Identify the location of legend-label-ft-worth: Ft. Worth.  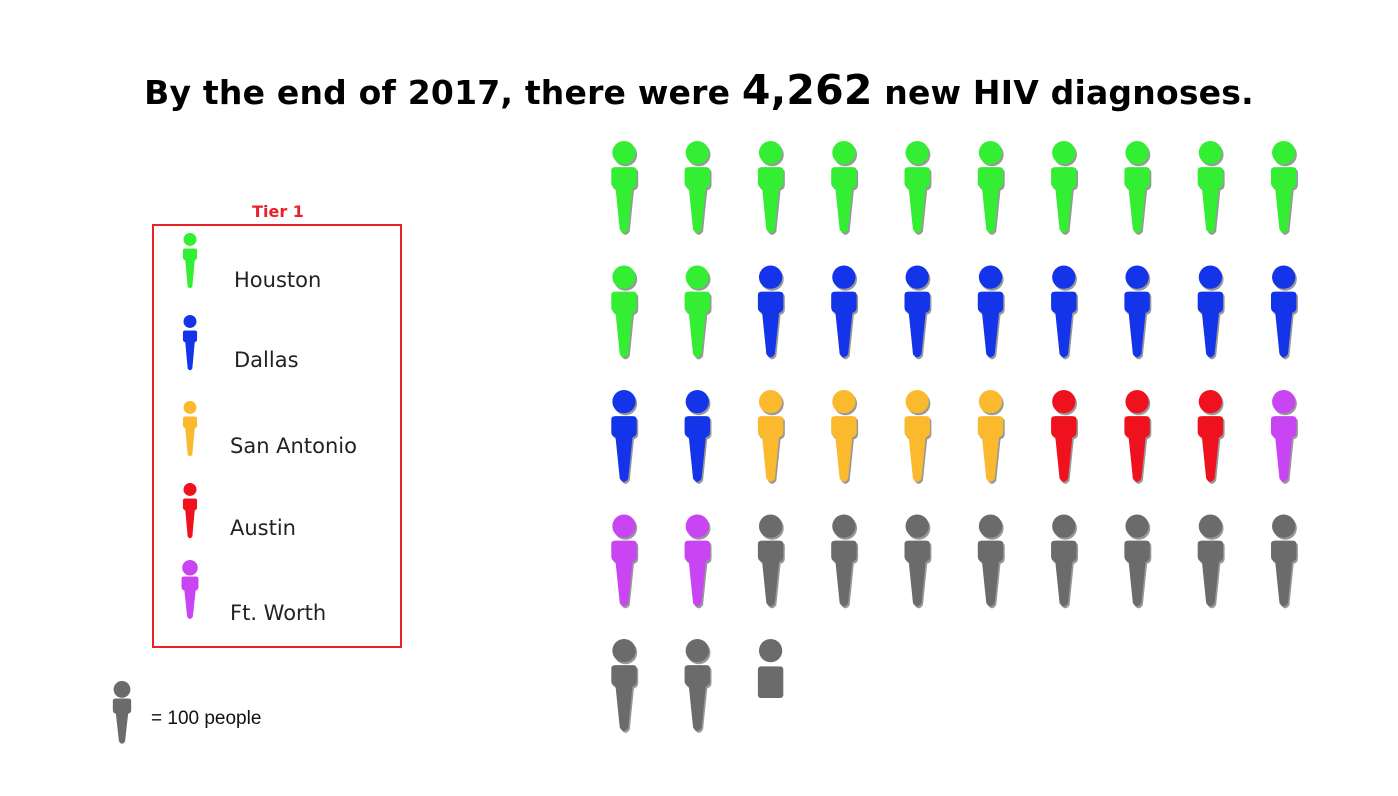
(278, 613).